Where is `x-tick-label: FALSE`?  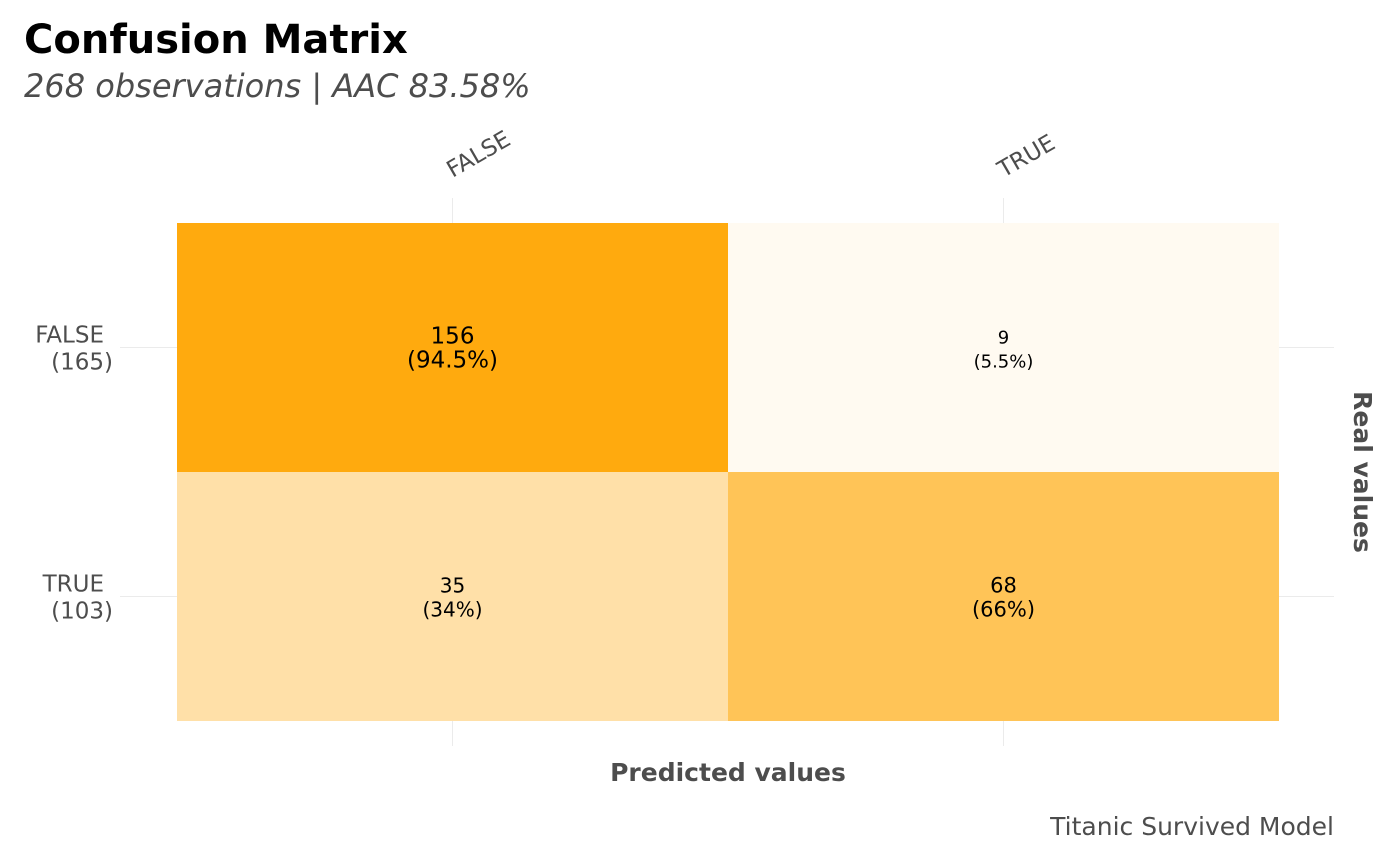
x-tick-label: FALSE is located at coordinates (479, 154).